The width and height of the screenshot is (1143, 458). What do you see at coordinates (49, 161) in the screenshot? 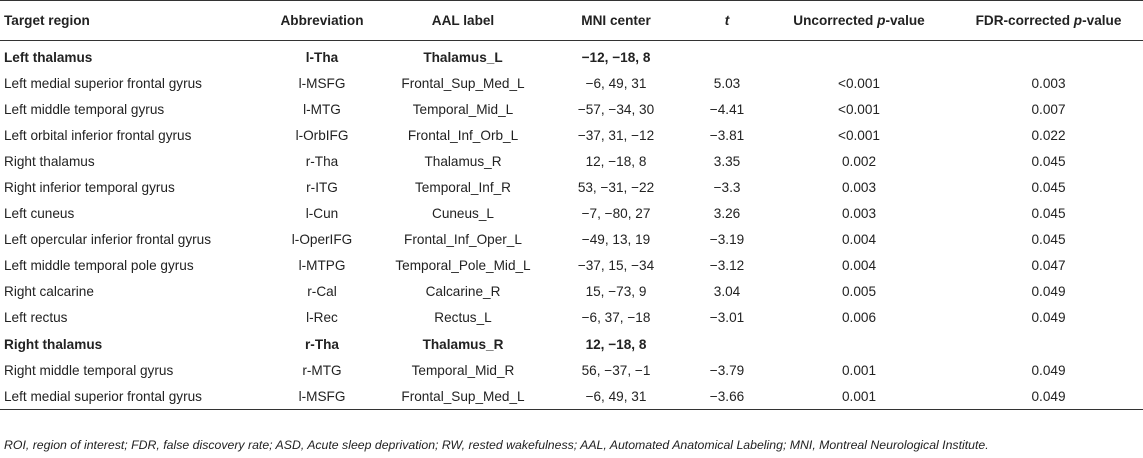
I see `cell-region: Right thalamus` at bounding box center [49, 161].